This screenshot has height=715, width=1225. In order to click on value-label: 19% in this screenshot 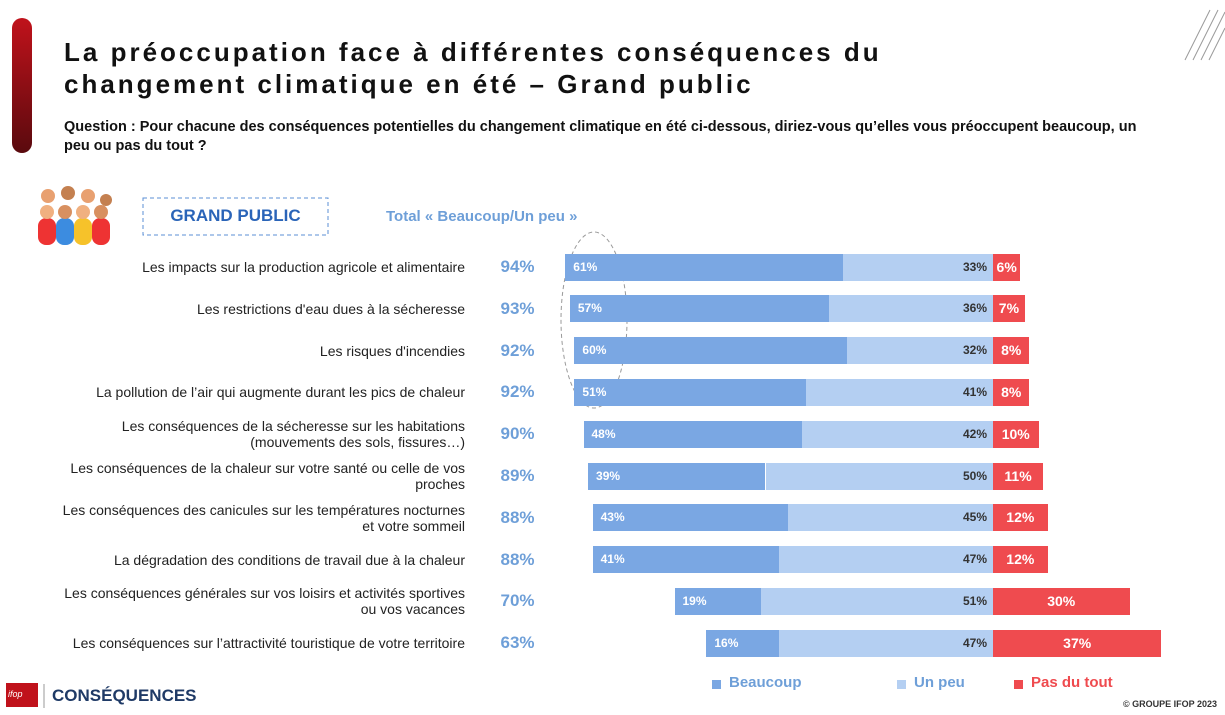, I will do `click(694, 600)`.